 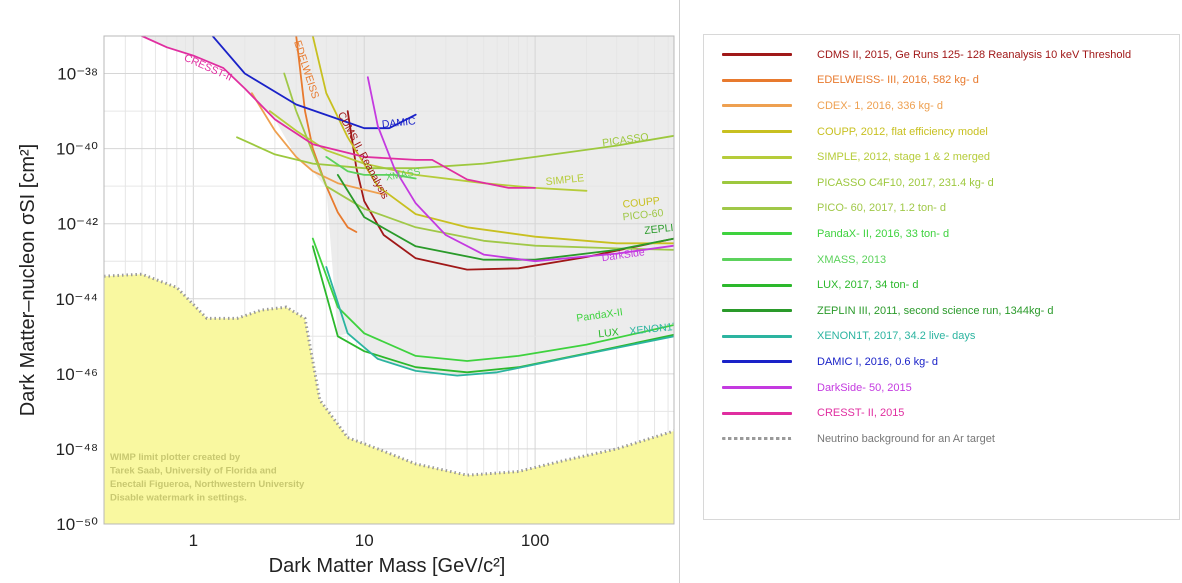 I want to click on legend-item-simple: SIMPLE, 2012, stage 1 & 2 merged, so click(x=950, y=157).